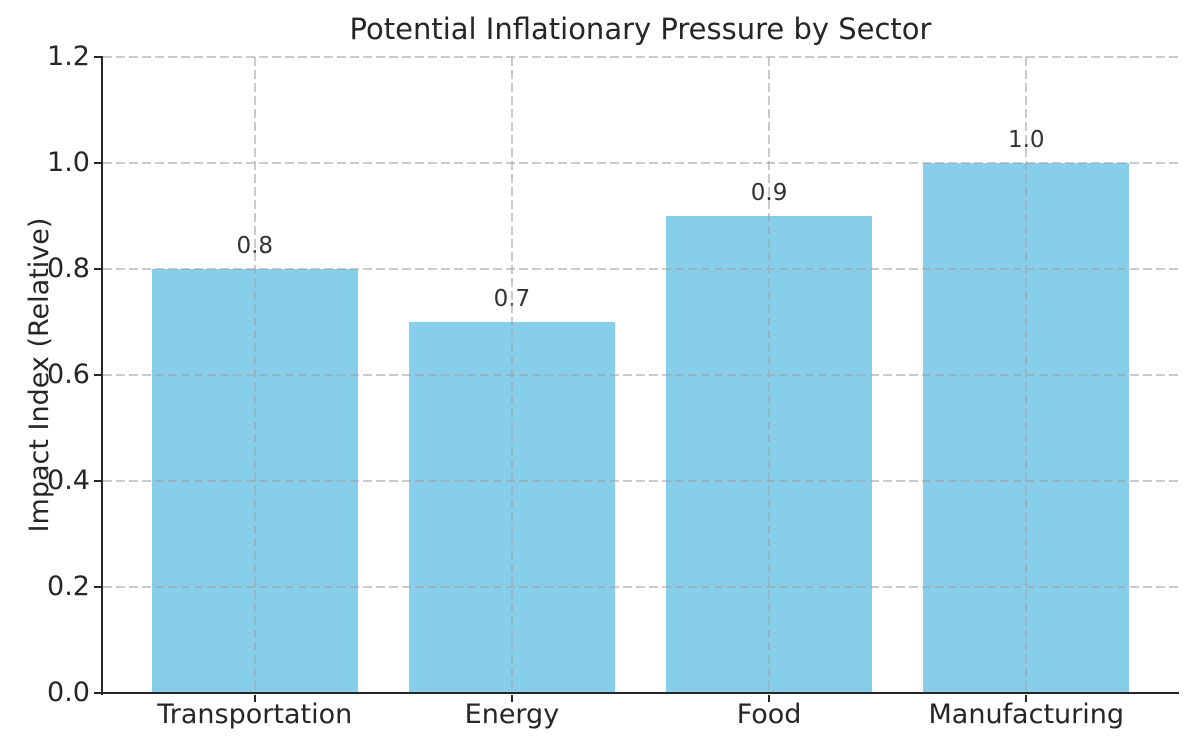 This screenshot has width=1200, height=750. What do you see at coordinates (512, 714) in the screenshot?
I see `x-tick-label: Energy` at bounding box center [512, 714].